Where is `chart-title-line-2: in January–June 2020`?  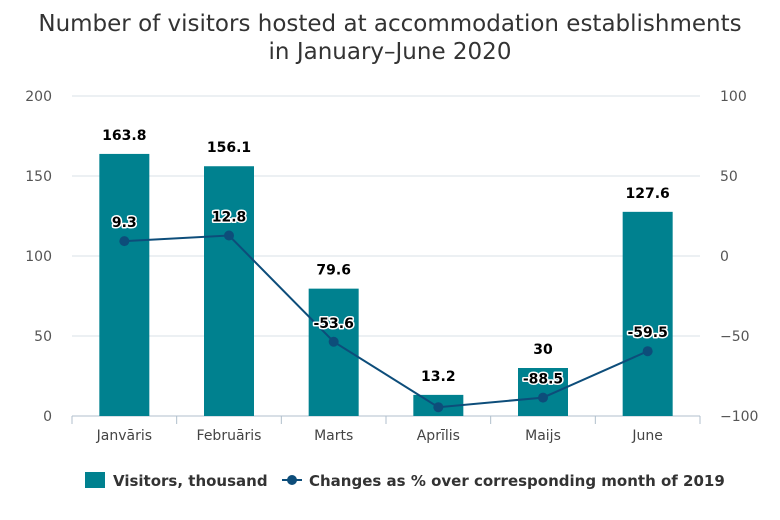
chart-title-line-2: in January–June 2020 is located at coordinates (390, 52).